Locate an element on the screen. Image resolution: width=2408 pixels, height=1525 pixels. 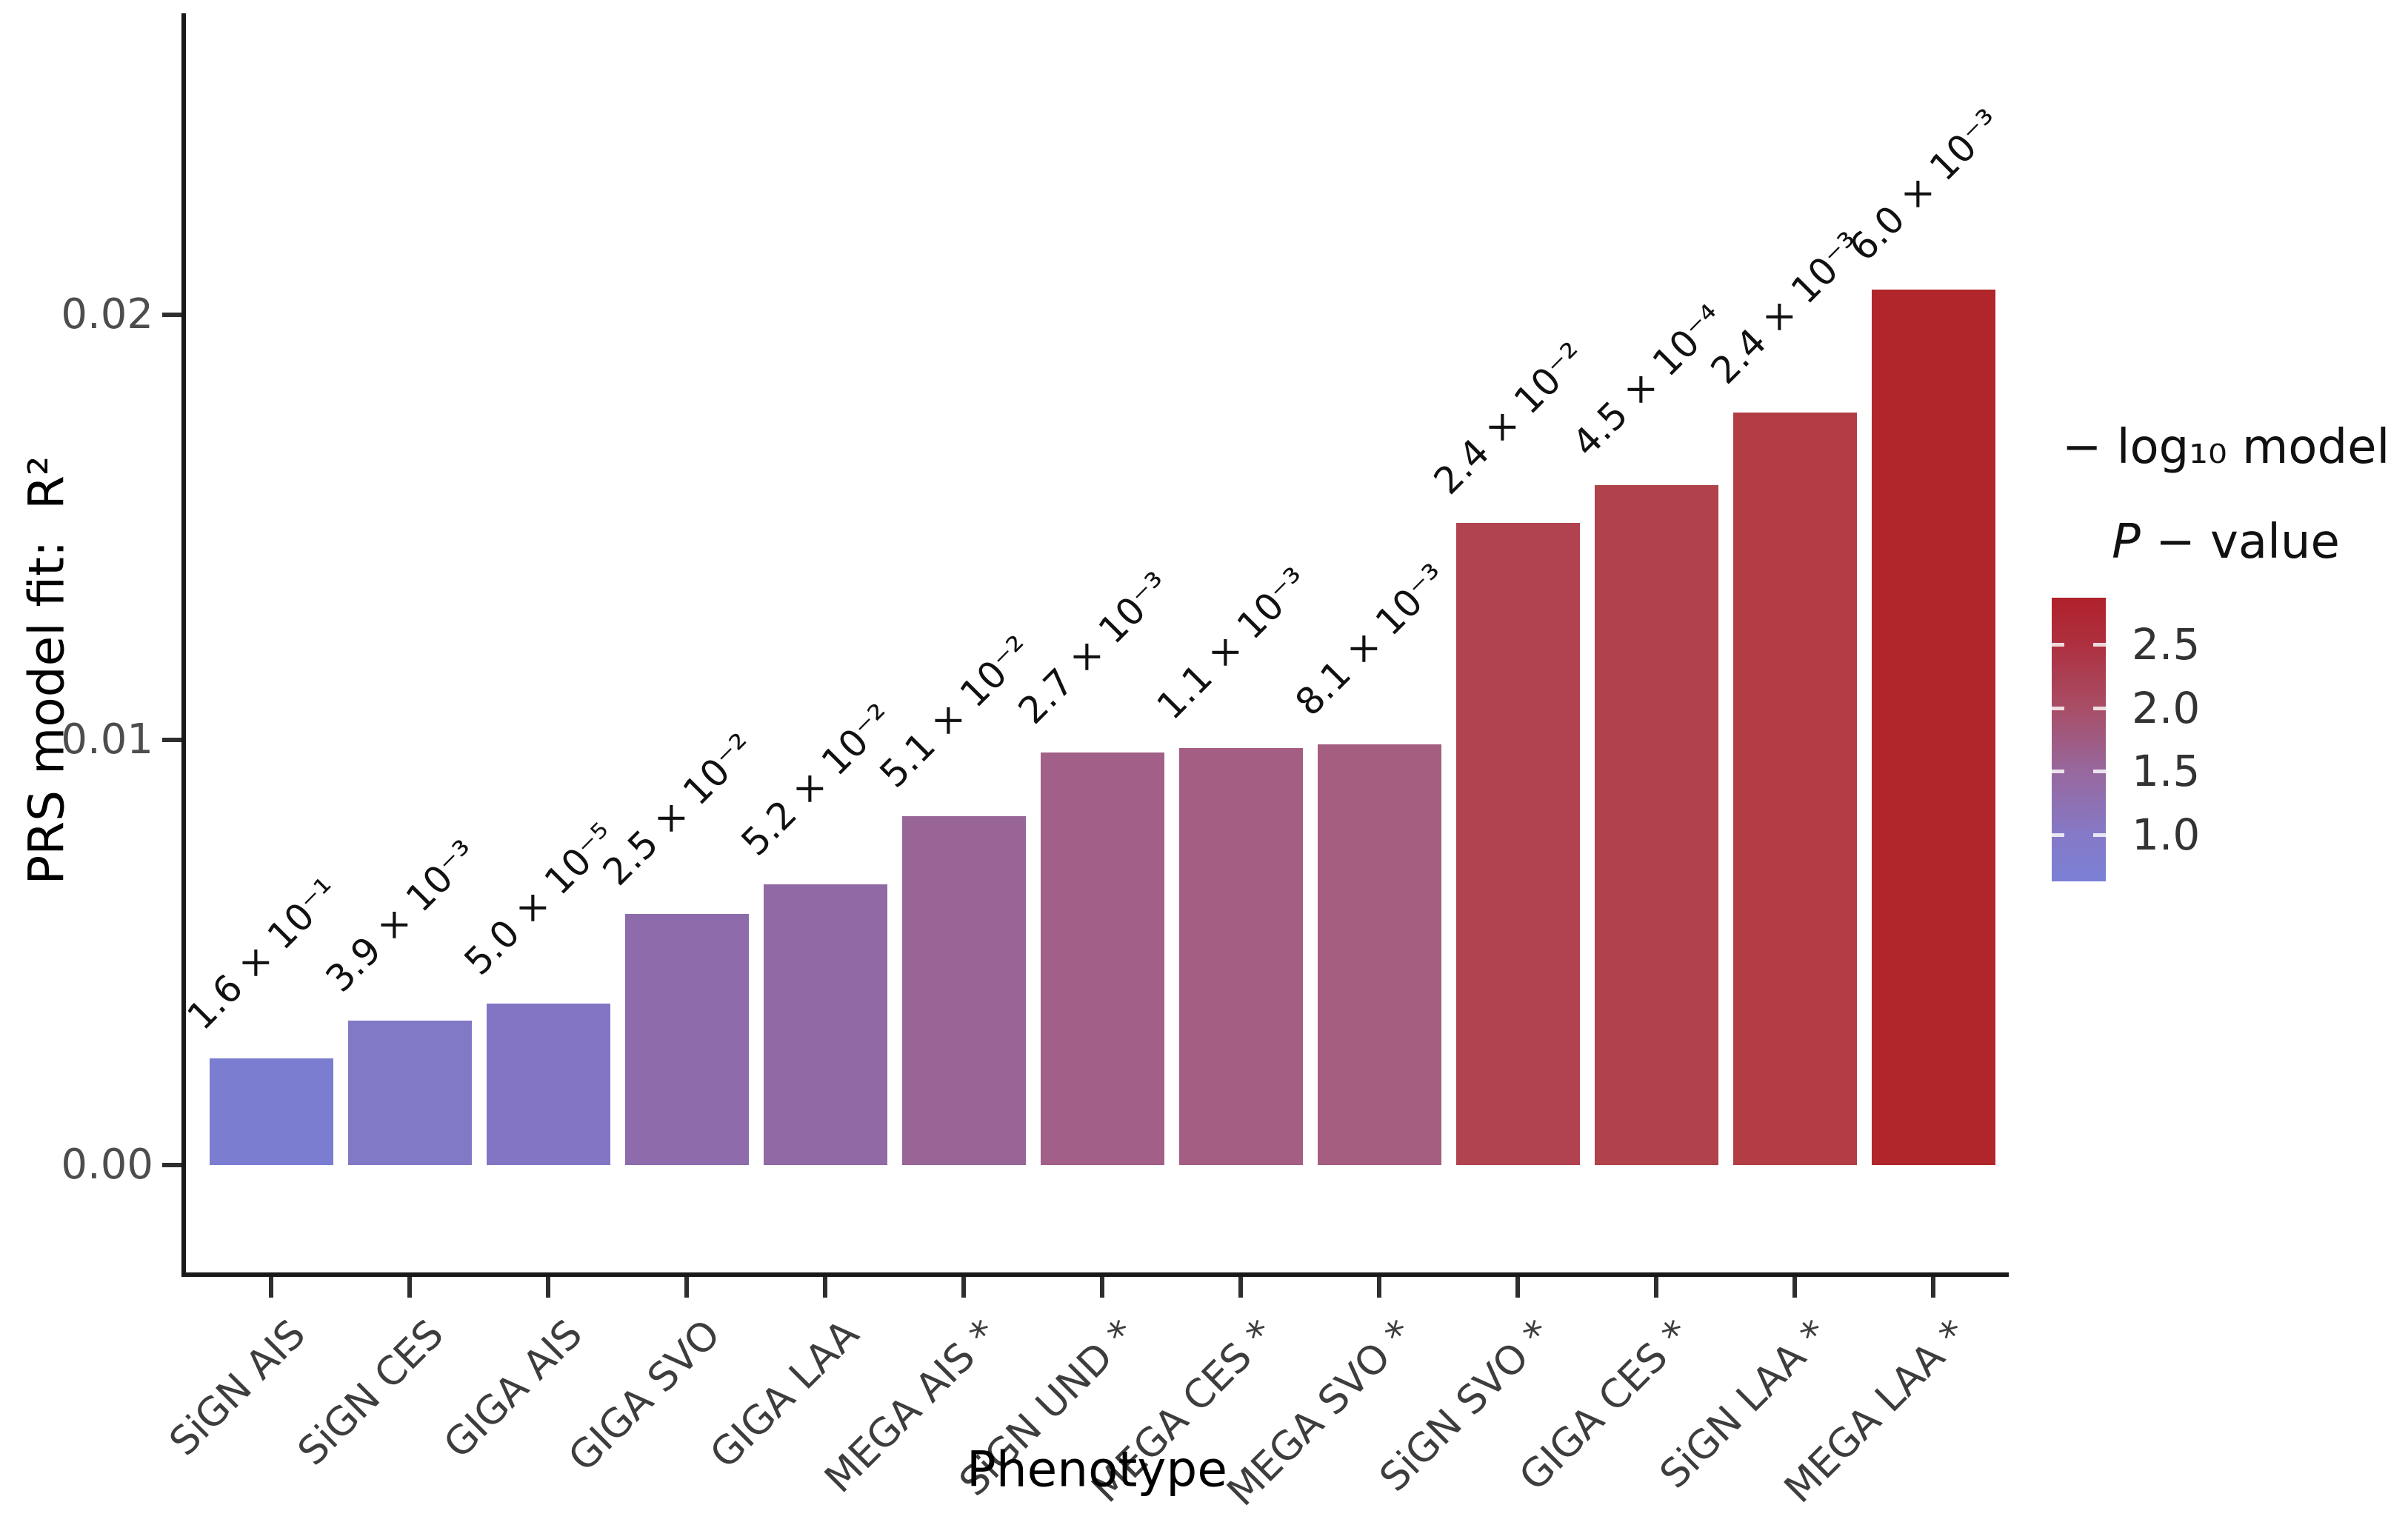
bar-pvalue-text: 1.1 × 10⁻³ is located at coordinates (1232, 644).